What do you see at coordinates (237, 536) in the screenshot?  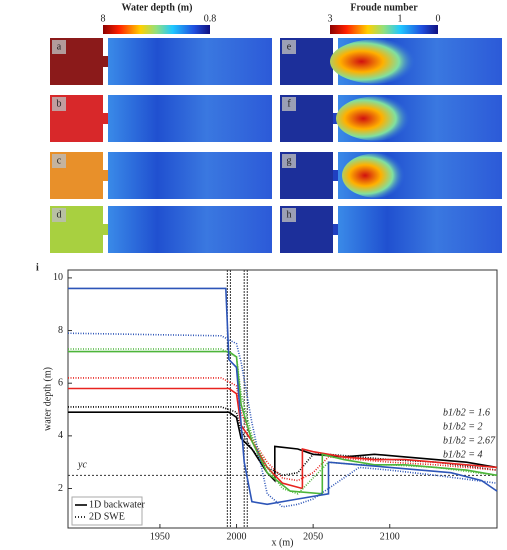 I see `x-tick-label: 2000` at bounding box center [237, 536].